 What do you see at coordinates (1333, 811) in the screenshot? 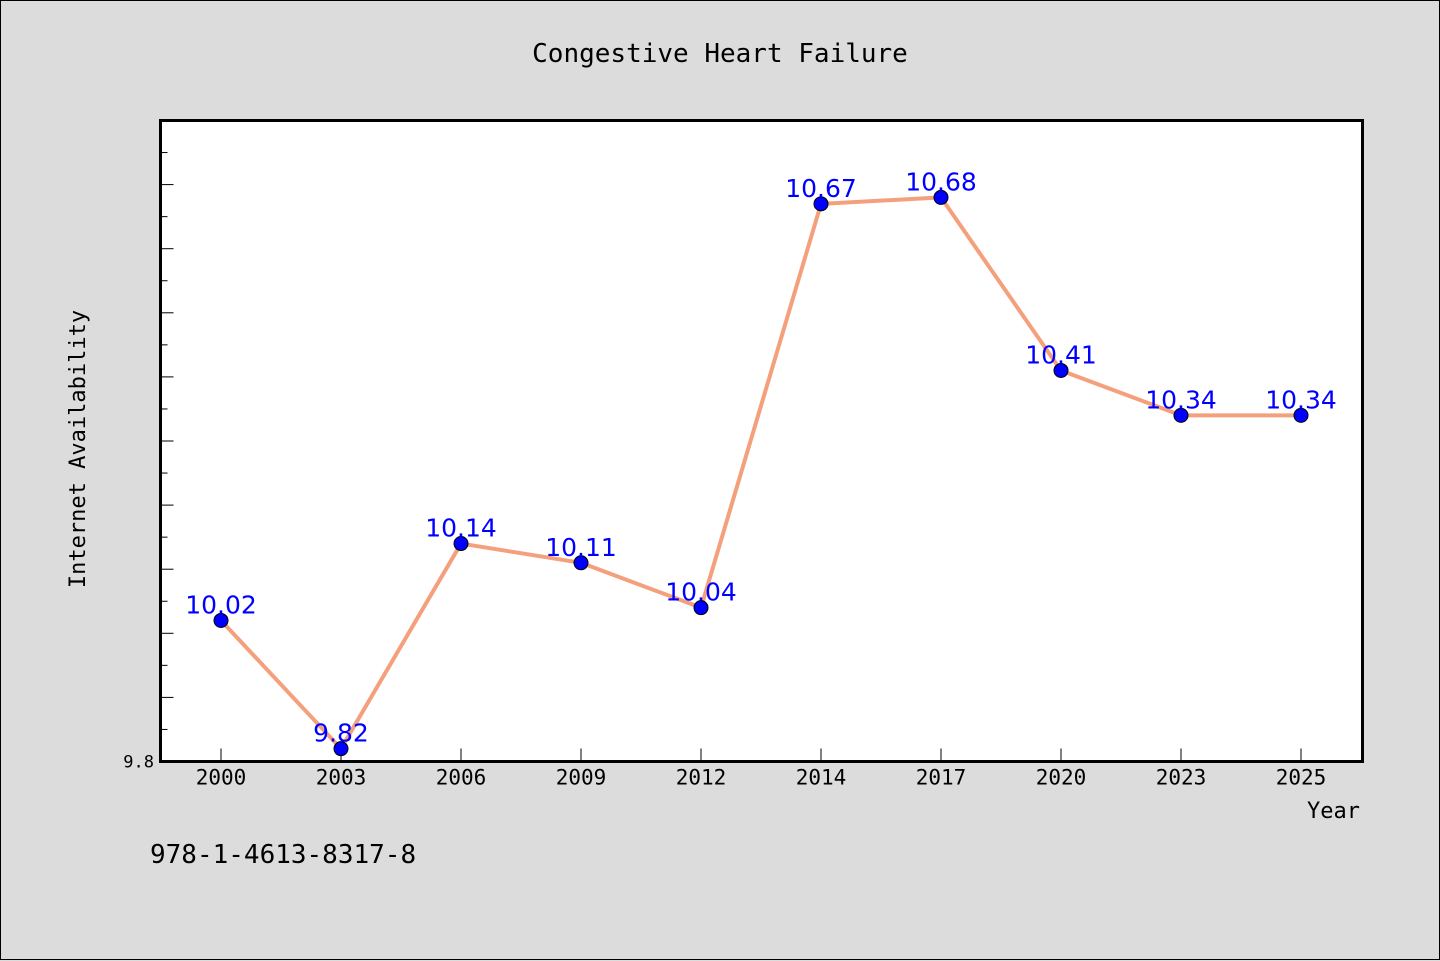
I see `x-axis-label: Year` at bounding box center [1333, 811].